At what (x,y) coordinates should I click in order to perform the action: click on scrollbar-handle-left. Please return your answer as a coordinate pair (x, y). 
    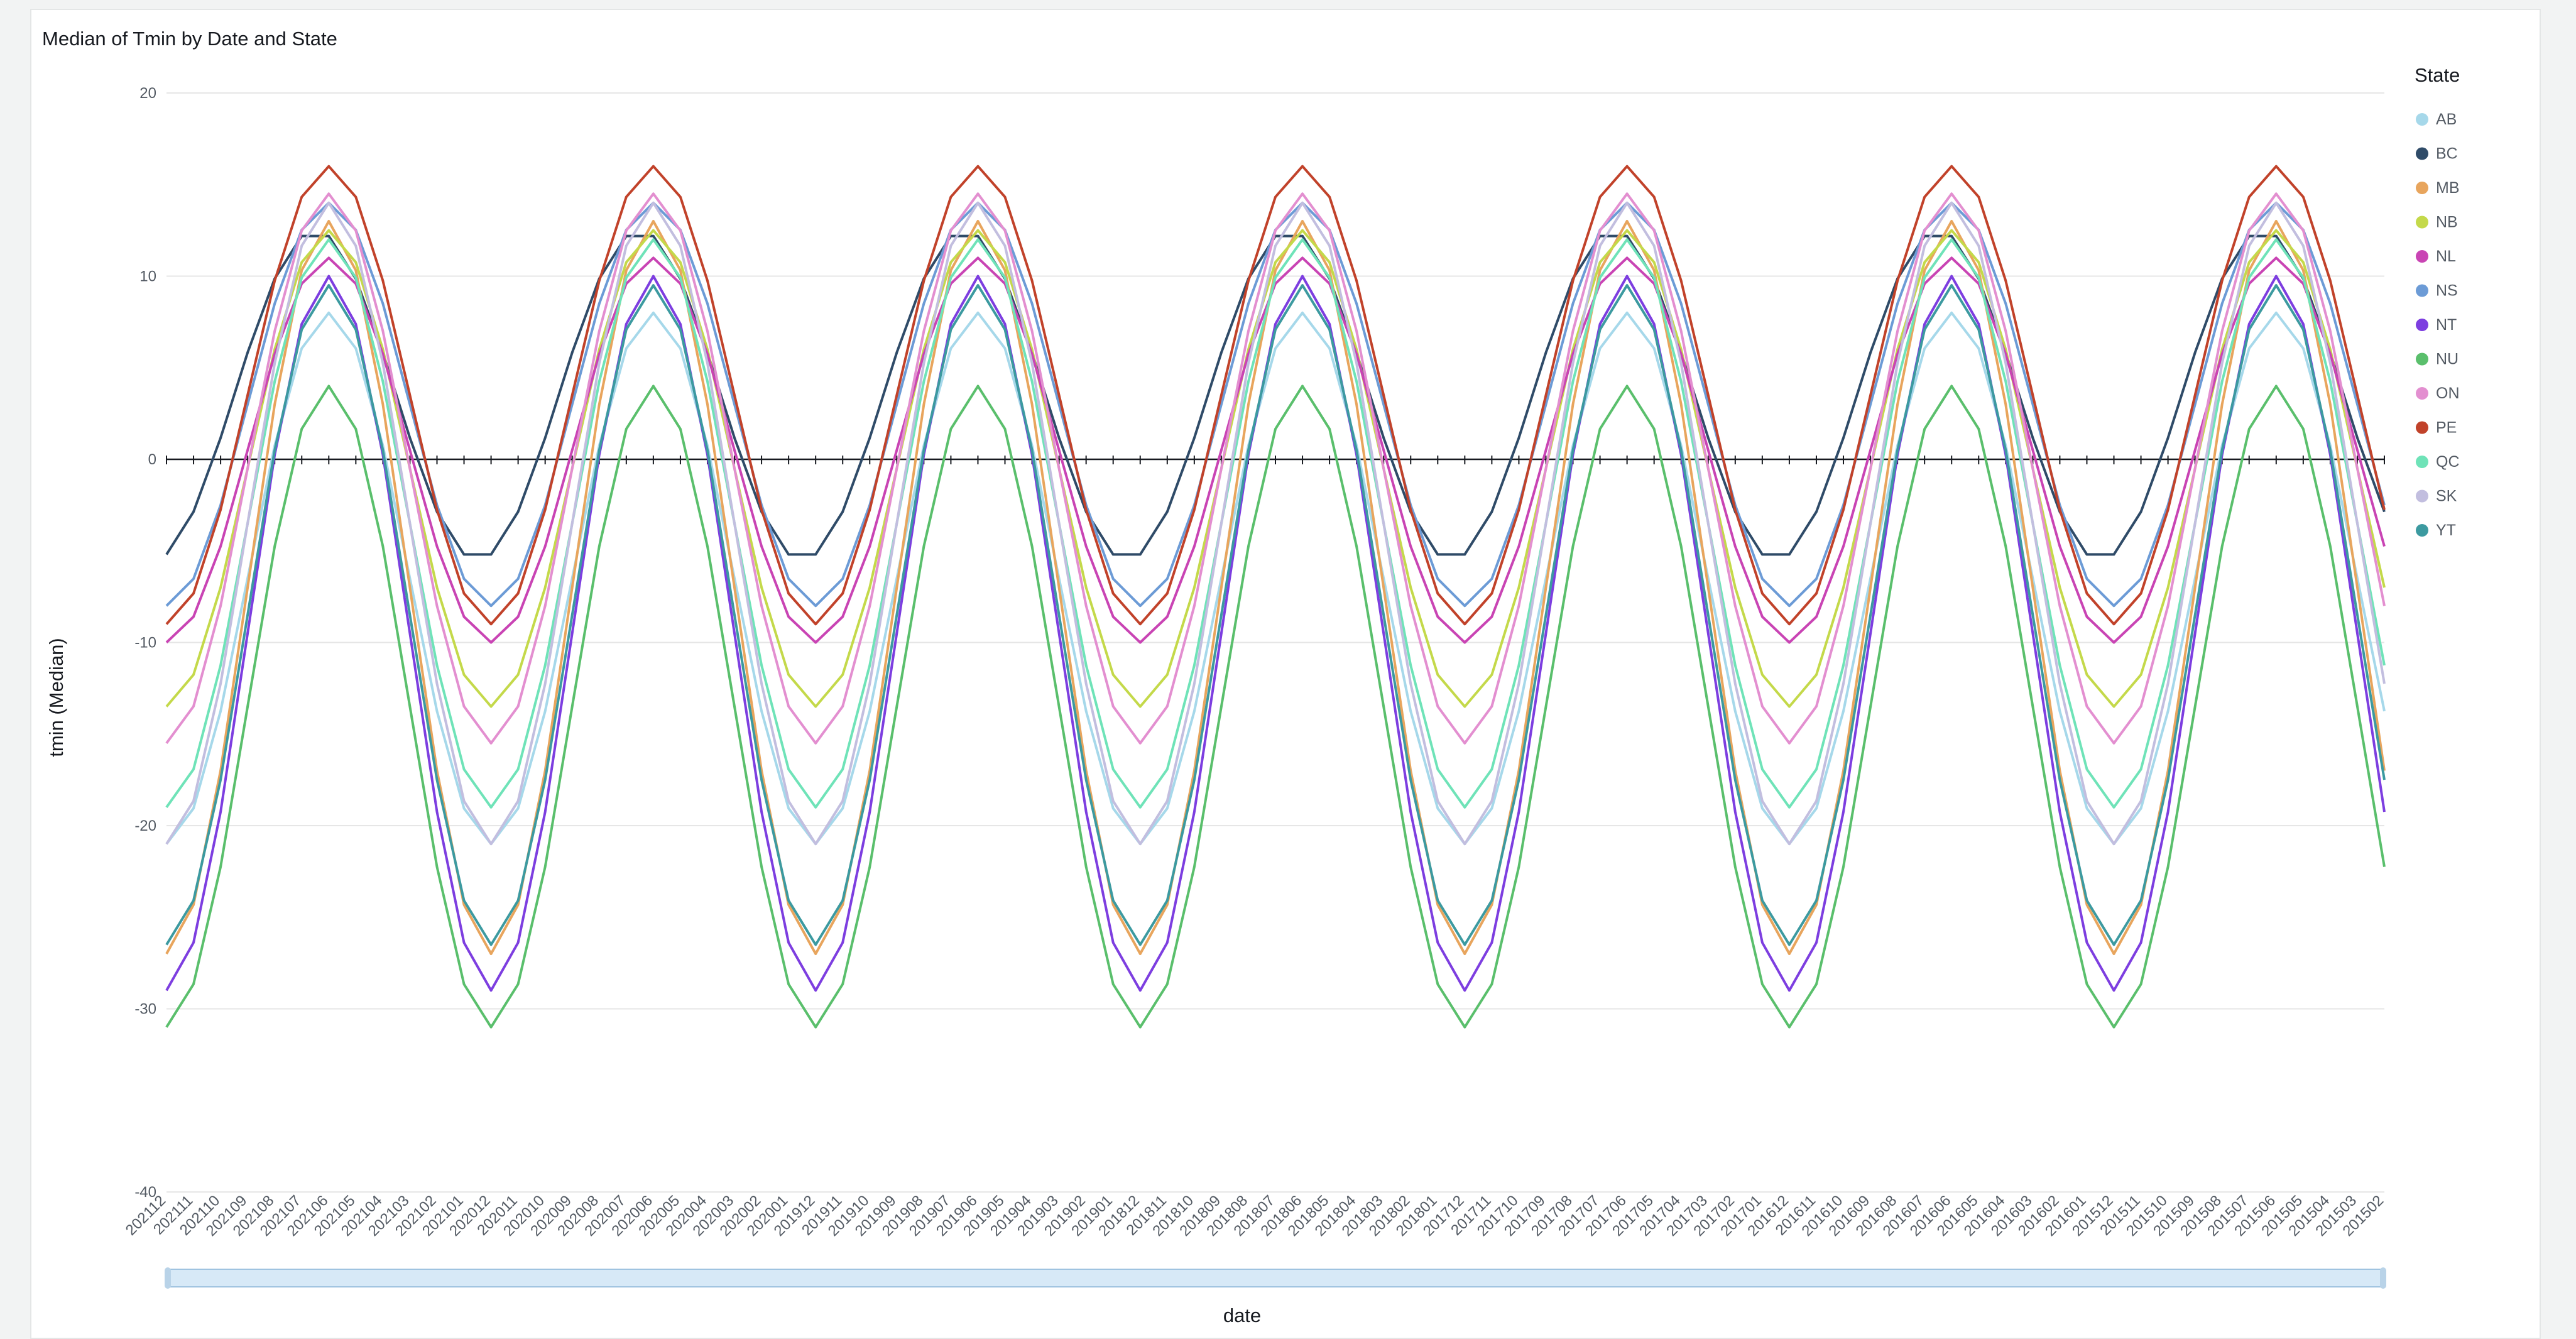
    Looking at the image, I should click on (168, 1278).